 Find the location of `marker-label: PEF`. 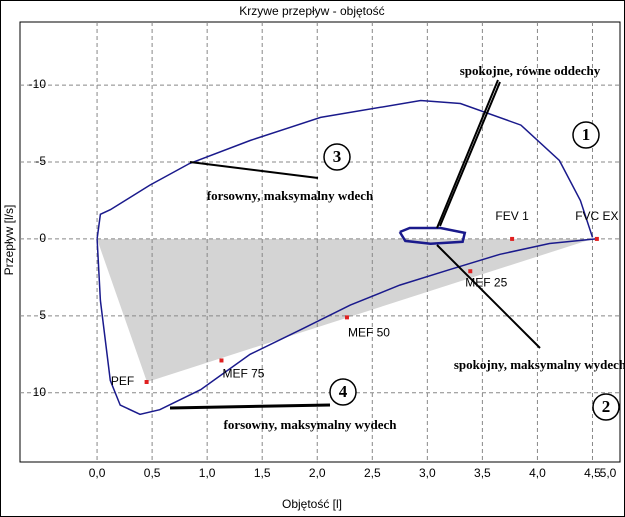

marker-label: PEF is located at coordinates (122, 381).